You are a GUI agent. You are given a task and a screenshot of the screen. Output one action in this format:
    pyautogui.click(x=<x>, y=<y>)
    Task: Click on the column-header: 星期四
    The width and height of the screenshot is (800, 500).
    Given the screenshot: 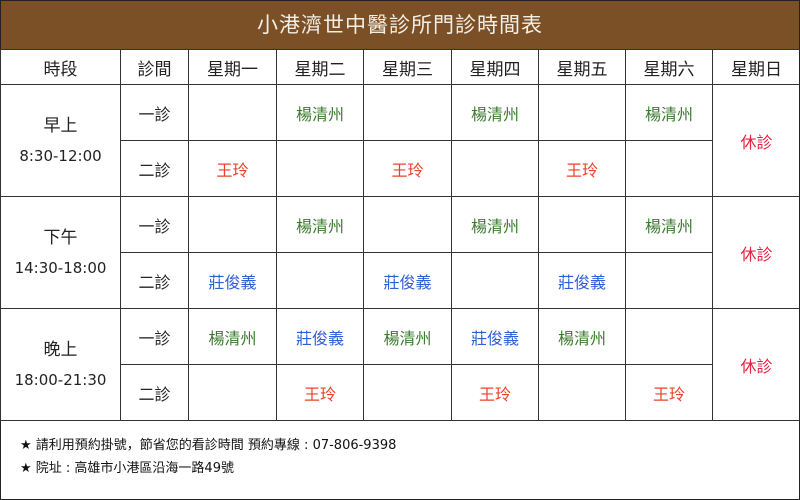 What is the action you would take?
    pyautogui.click(x=495, y=67)
    